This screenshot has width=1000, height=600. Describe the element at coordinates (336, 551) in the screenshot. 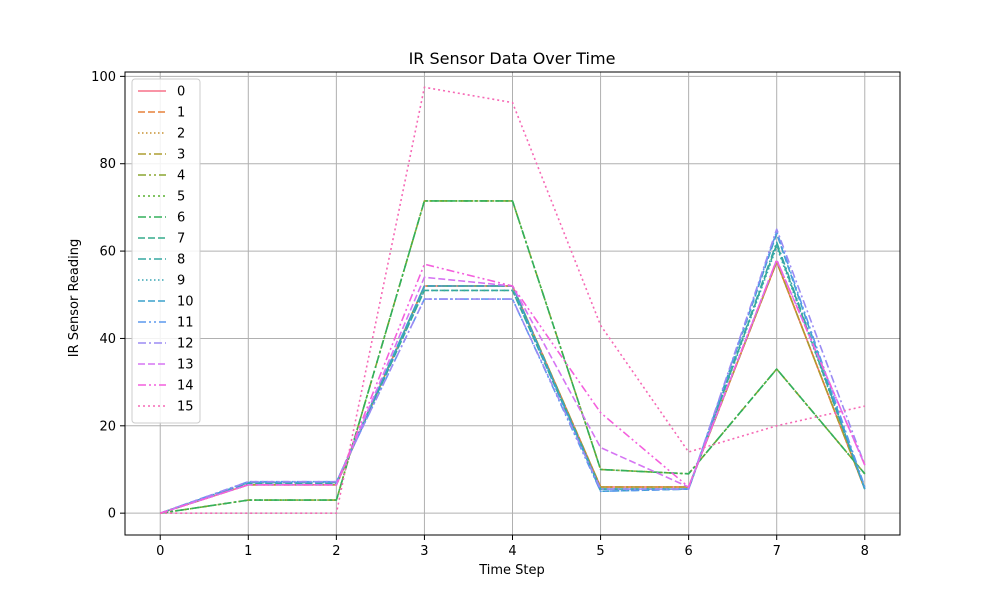

I see `x-tick-label: 2` at that location.